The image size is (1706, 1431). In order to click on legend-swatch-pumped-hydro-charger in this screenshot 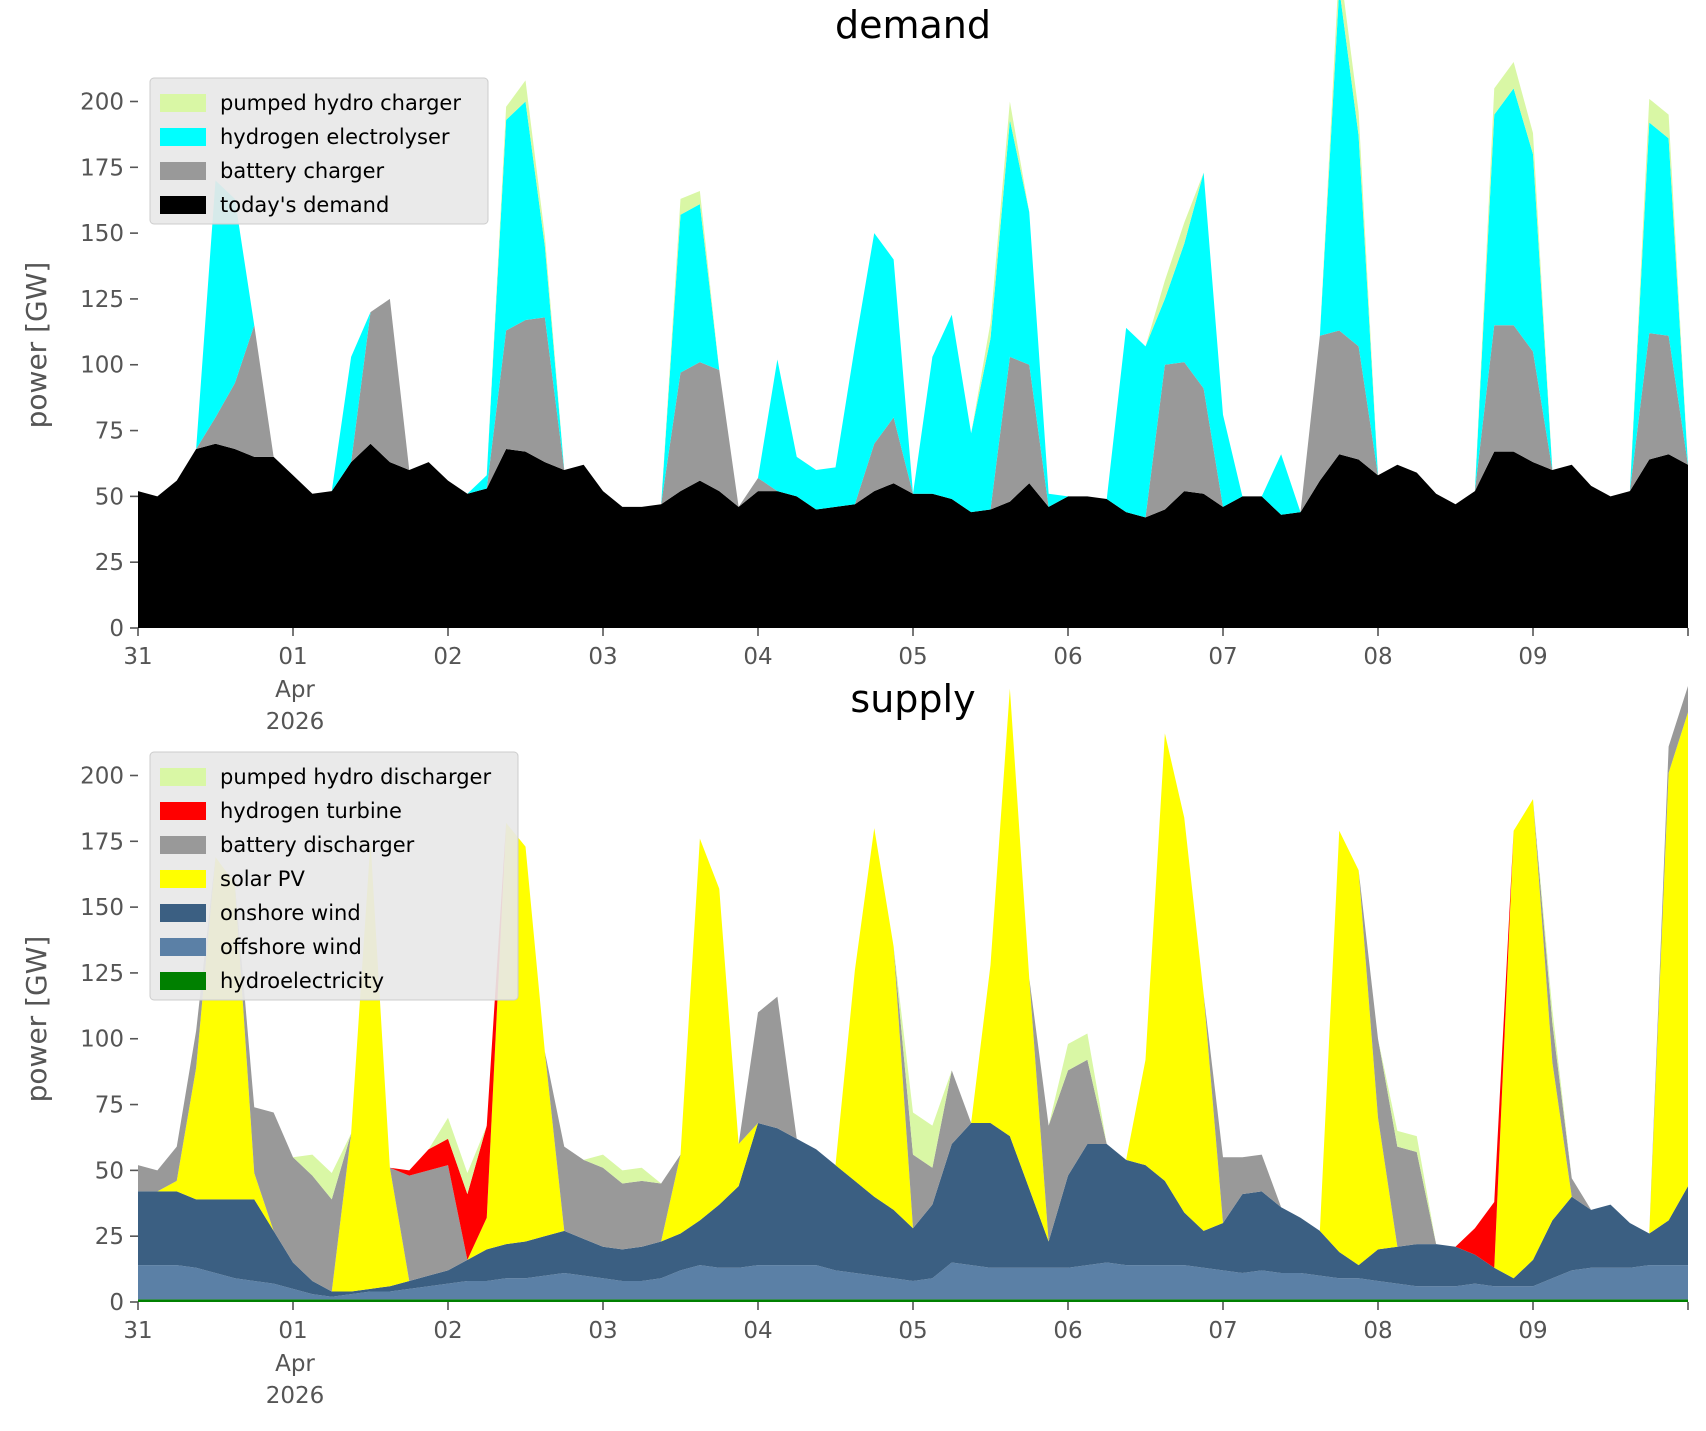, I will do `click(183, 103)`.